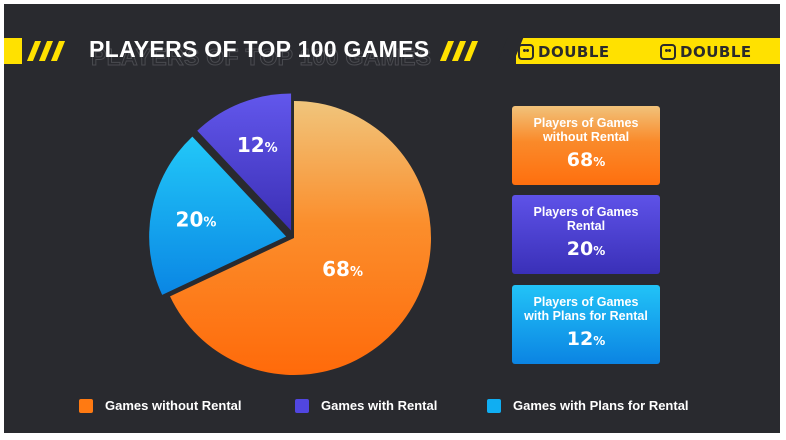  I want to click on card-label: Players of Games Rental, so click(586, 219).